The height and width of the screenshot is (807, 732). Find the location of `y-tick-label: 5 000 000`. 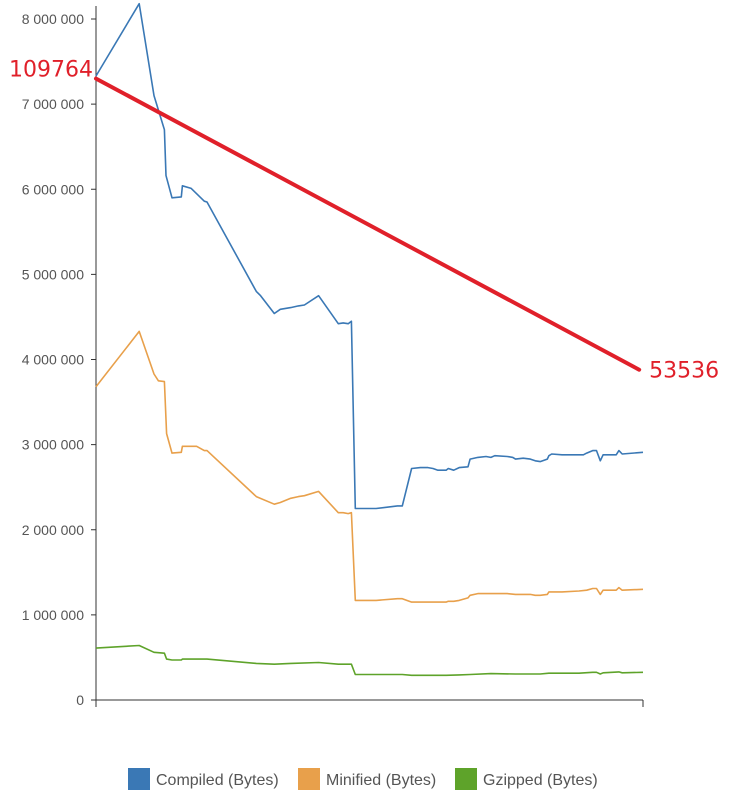

y-tick-label: 5 000 000 is located at coordinates (53, 274).